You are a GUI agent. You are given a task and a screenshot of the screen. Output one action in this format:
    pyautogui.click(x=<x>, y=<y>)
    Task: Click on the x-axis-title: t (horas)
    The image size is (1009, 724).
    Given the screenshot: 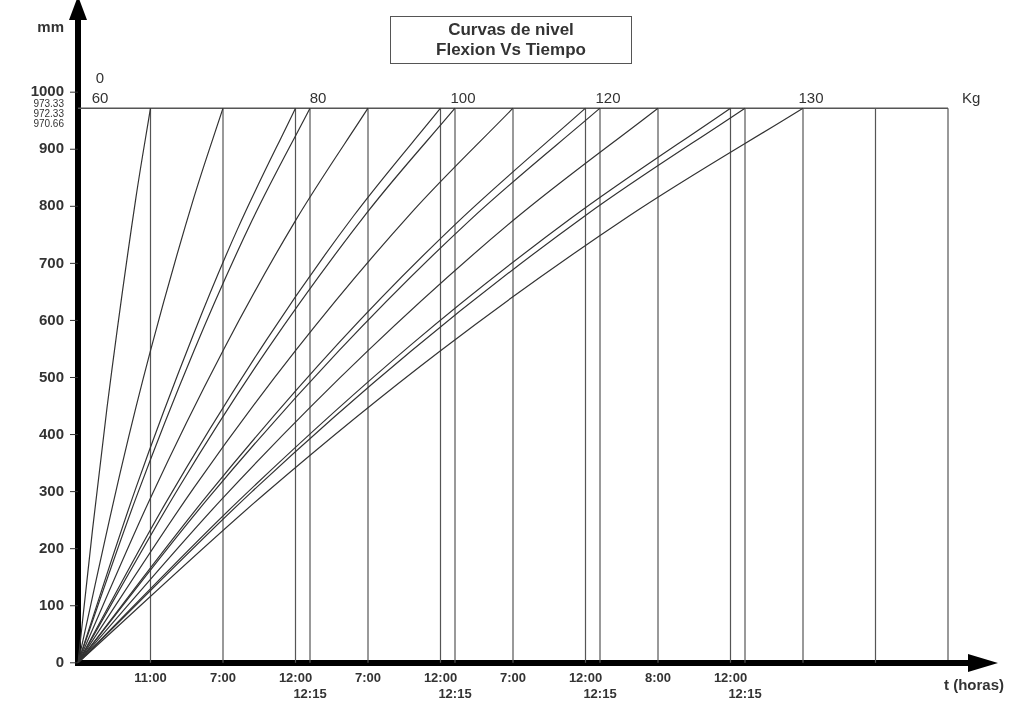 What is the action you would take?
    pyautogui.click(x=974, y=685)
    